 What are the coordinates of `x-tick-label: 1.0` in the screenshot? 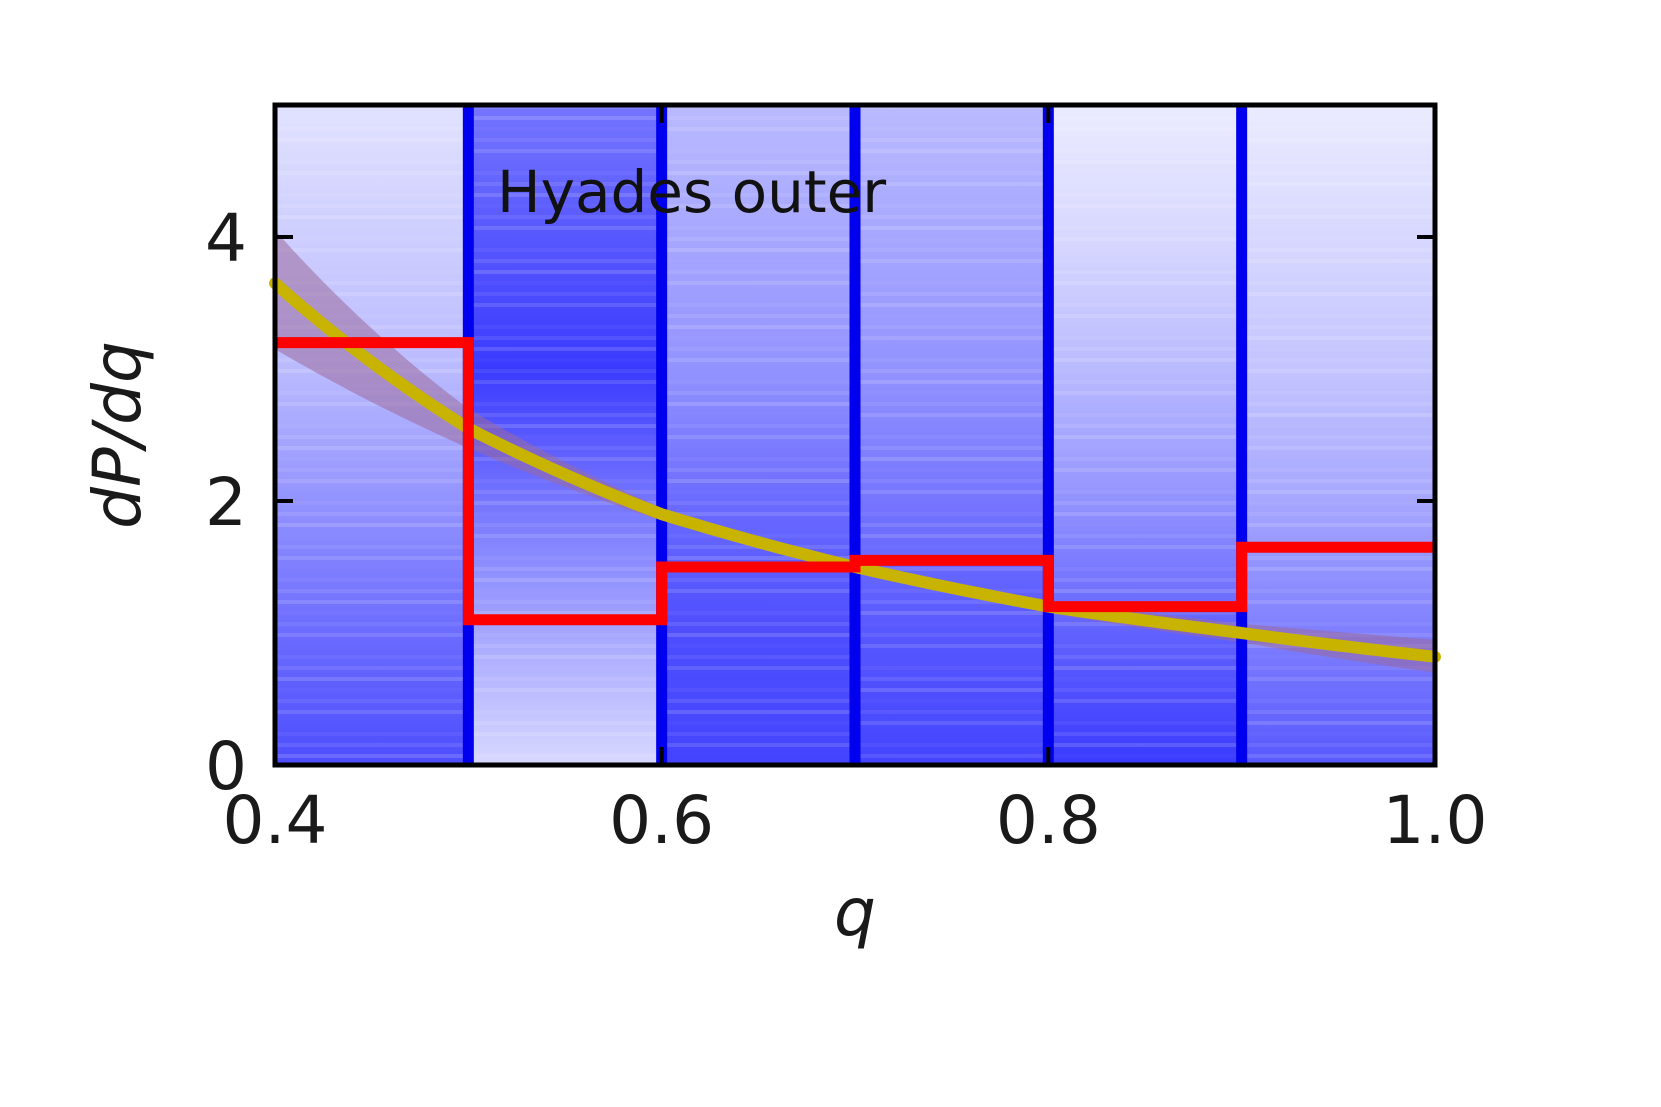 It's located at (1435, 820).